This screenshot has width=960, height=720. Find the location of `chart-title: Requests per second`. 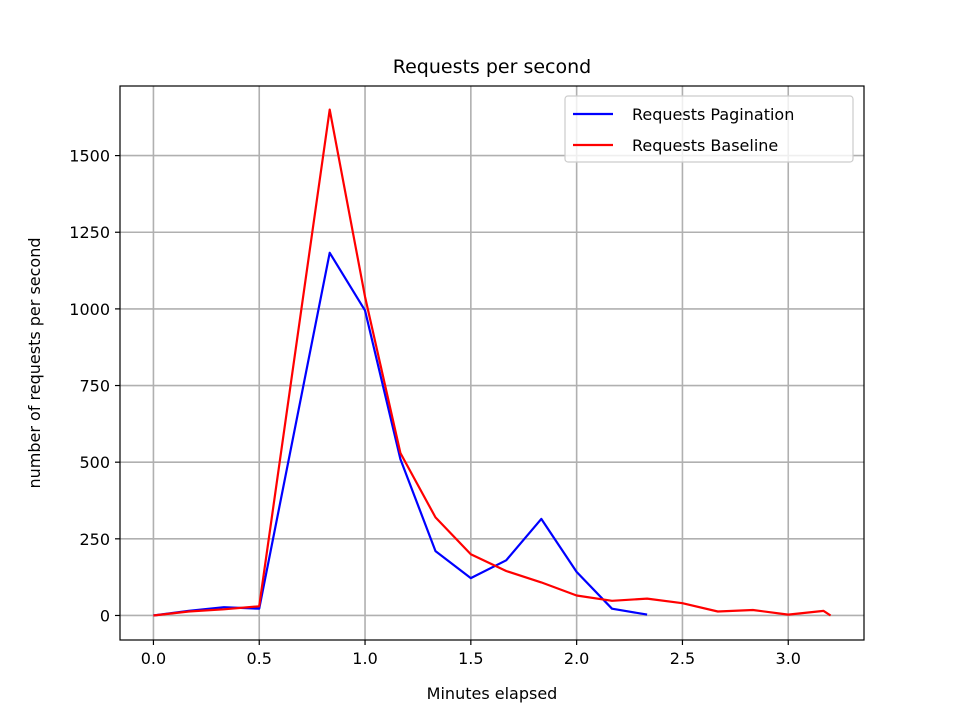

chart-title: Requests per second is located at coordinates (492, 67).